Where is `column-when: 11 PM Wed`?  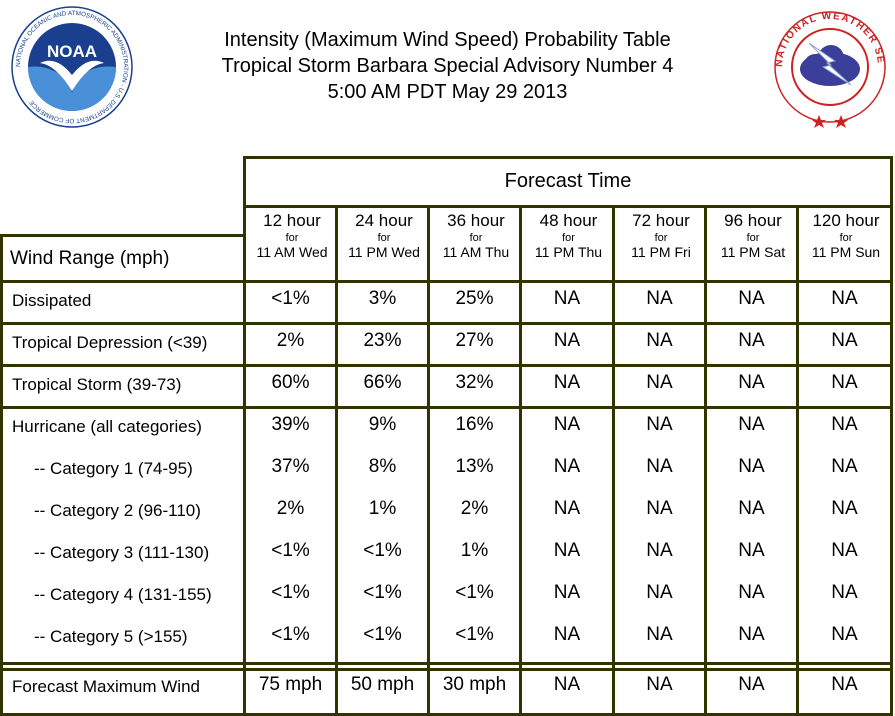
column-when: 11 PM Wed is located at coordinates (384, 252).